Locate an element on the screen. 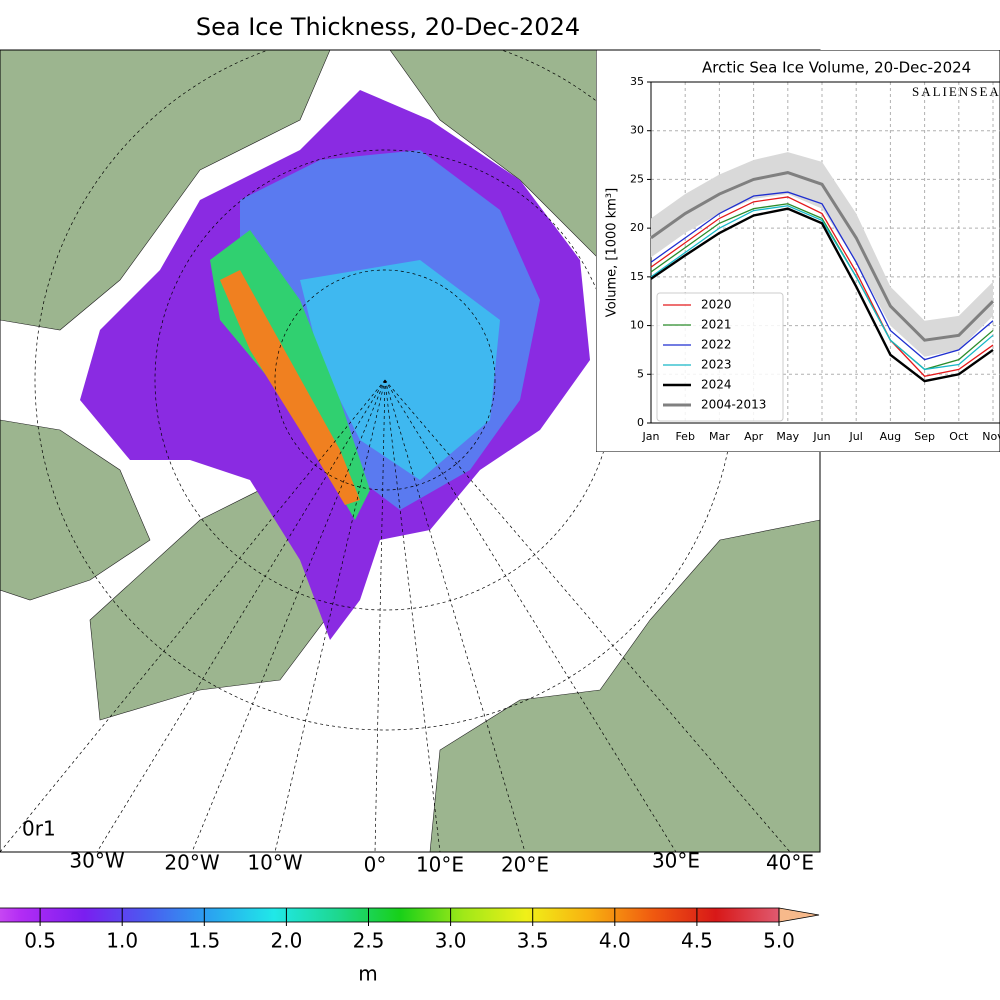 This screenshot has width=1000, height=1000. colorbar is located at coordinates (390, 915).